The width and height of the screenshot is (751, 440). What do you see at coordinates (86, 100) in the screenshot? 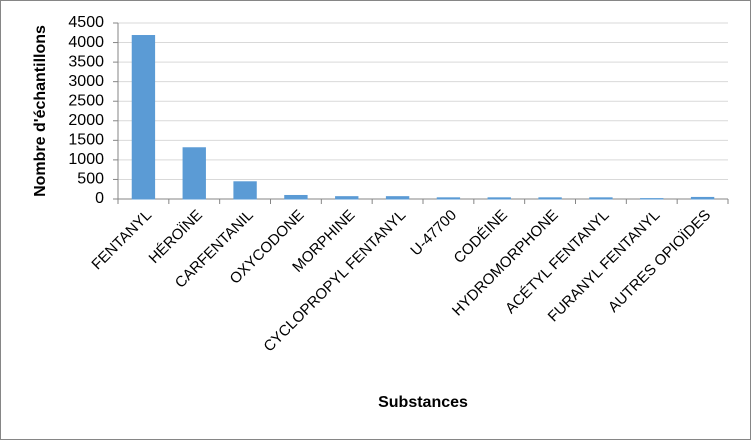
I see `y-tick-label: 2500` at bounding box center [86, 100].